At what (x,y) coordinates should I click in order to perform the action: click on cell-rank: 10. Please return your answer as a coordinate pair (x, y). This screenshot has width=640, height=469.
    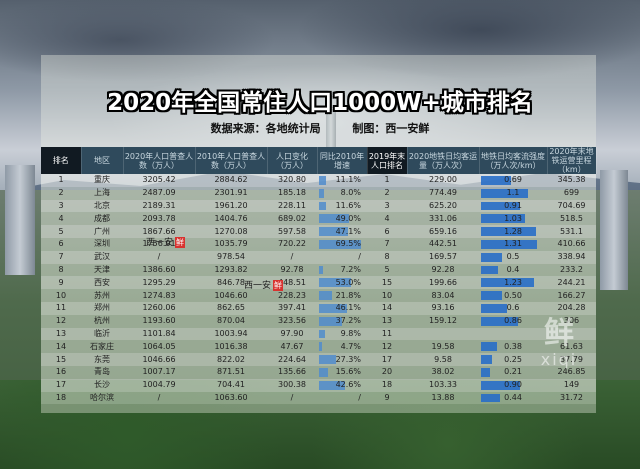
    Looking at the image, I should click on (61, 295).